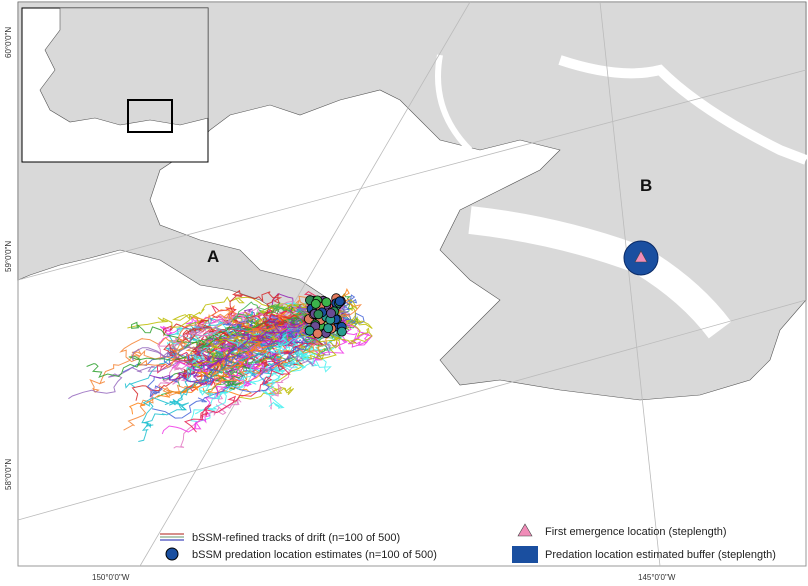 The width and height of the screenshot is (808, 586). Describe the element at coordinates (683, 110) in the screenshot. I see `inlet` at that location.